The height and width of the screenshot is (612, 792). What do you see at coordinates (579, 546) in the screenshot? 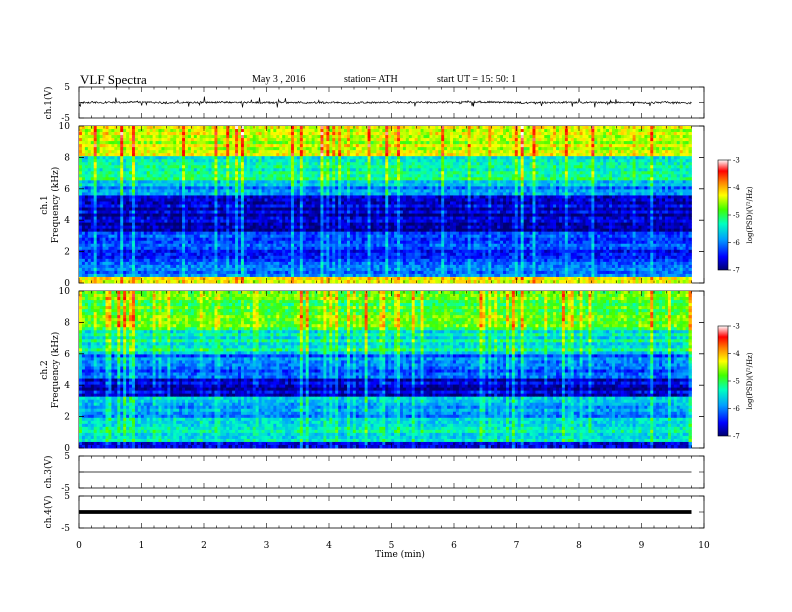
I see `x-tick-label: 8` at bounding box center [579, 546].